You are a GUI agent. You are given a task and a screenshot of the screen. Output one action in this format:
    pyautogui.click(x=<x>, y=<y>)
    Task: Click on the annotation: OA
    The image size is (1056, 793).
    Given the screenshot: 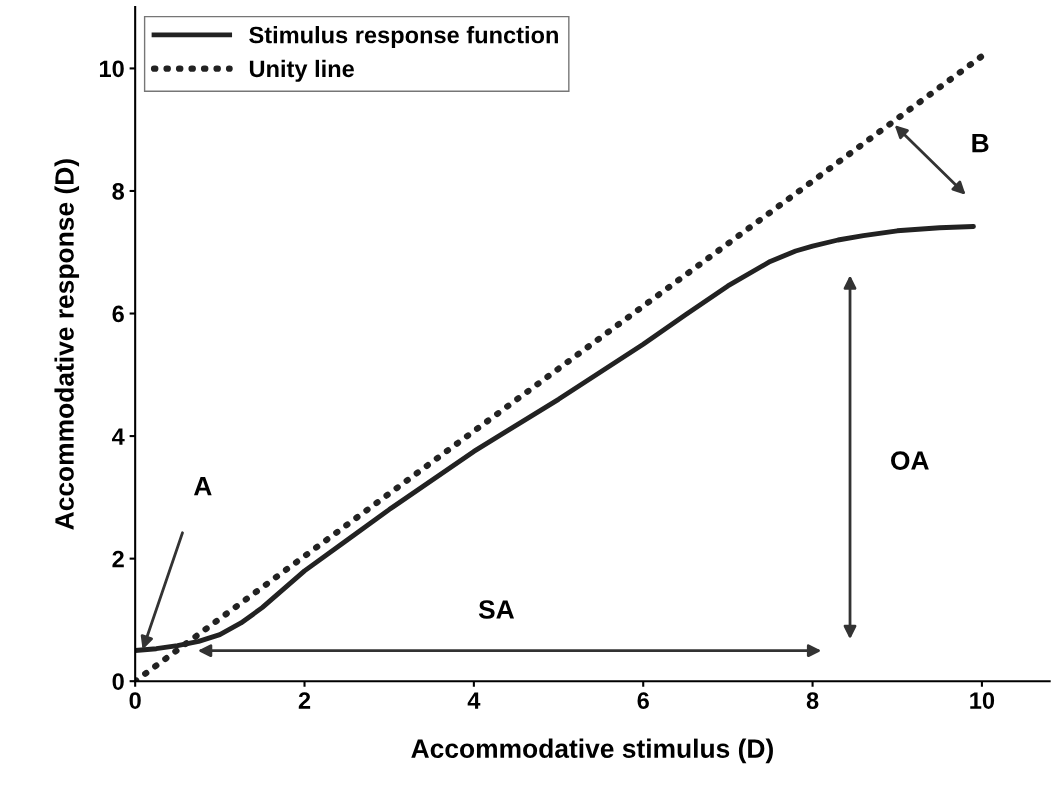 What is the action you would take?
    pyautogui.click(x=910, y=460)
    